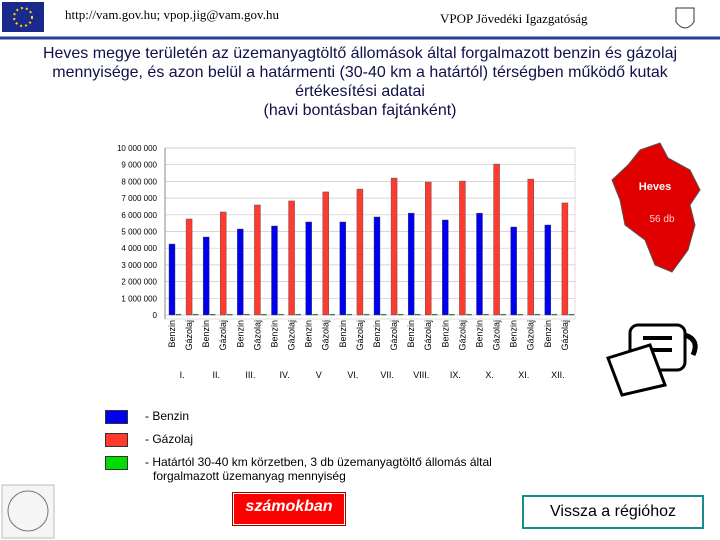  Describe the element at coordinates (284, 375) in the screenshot. I see `x-group-label: IV.` at that location.